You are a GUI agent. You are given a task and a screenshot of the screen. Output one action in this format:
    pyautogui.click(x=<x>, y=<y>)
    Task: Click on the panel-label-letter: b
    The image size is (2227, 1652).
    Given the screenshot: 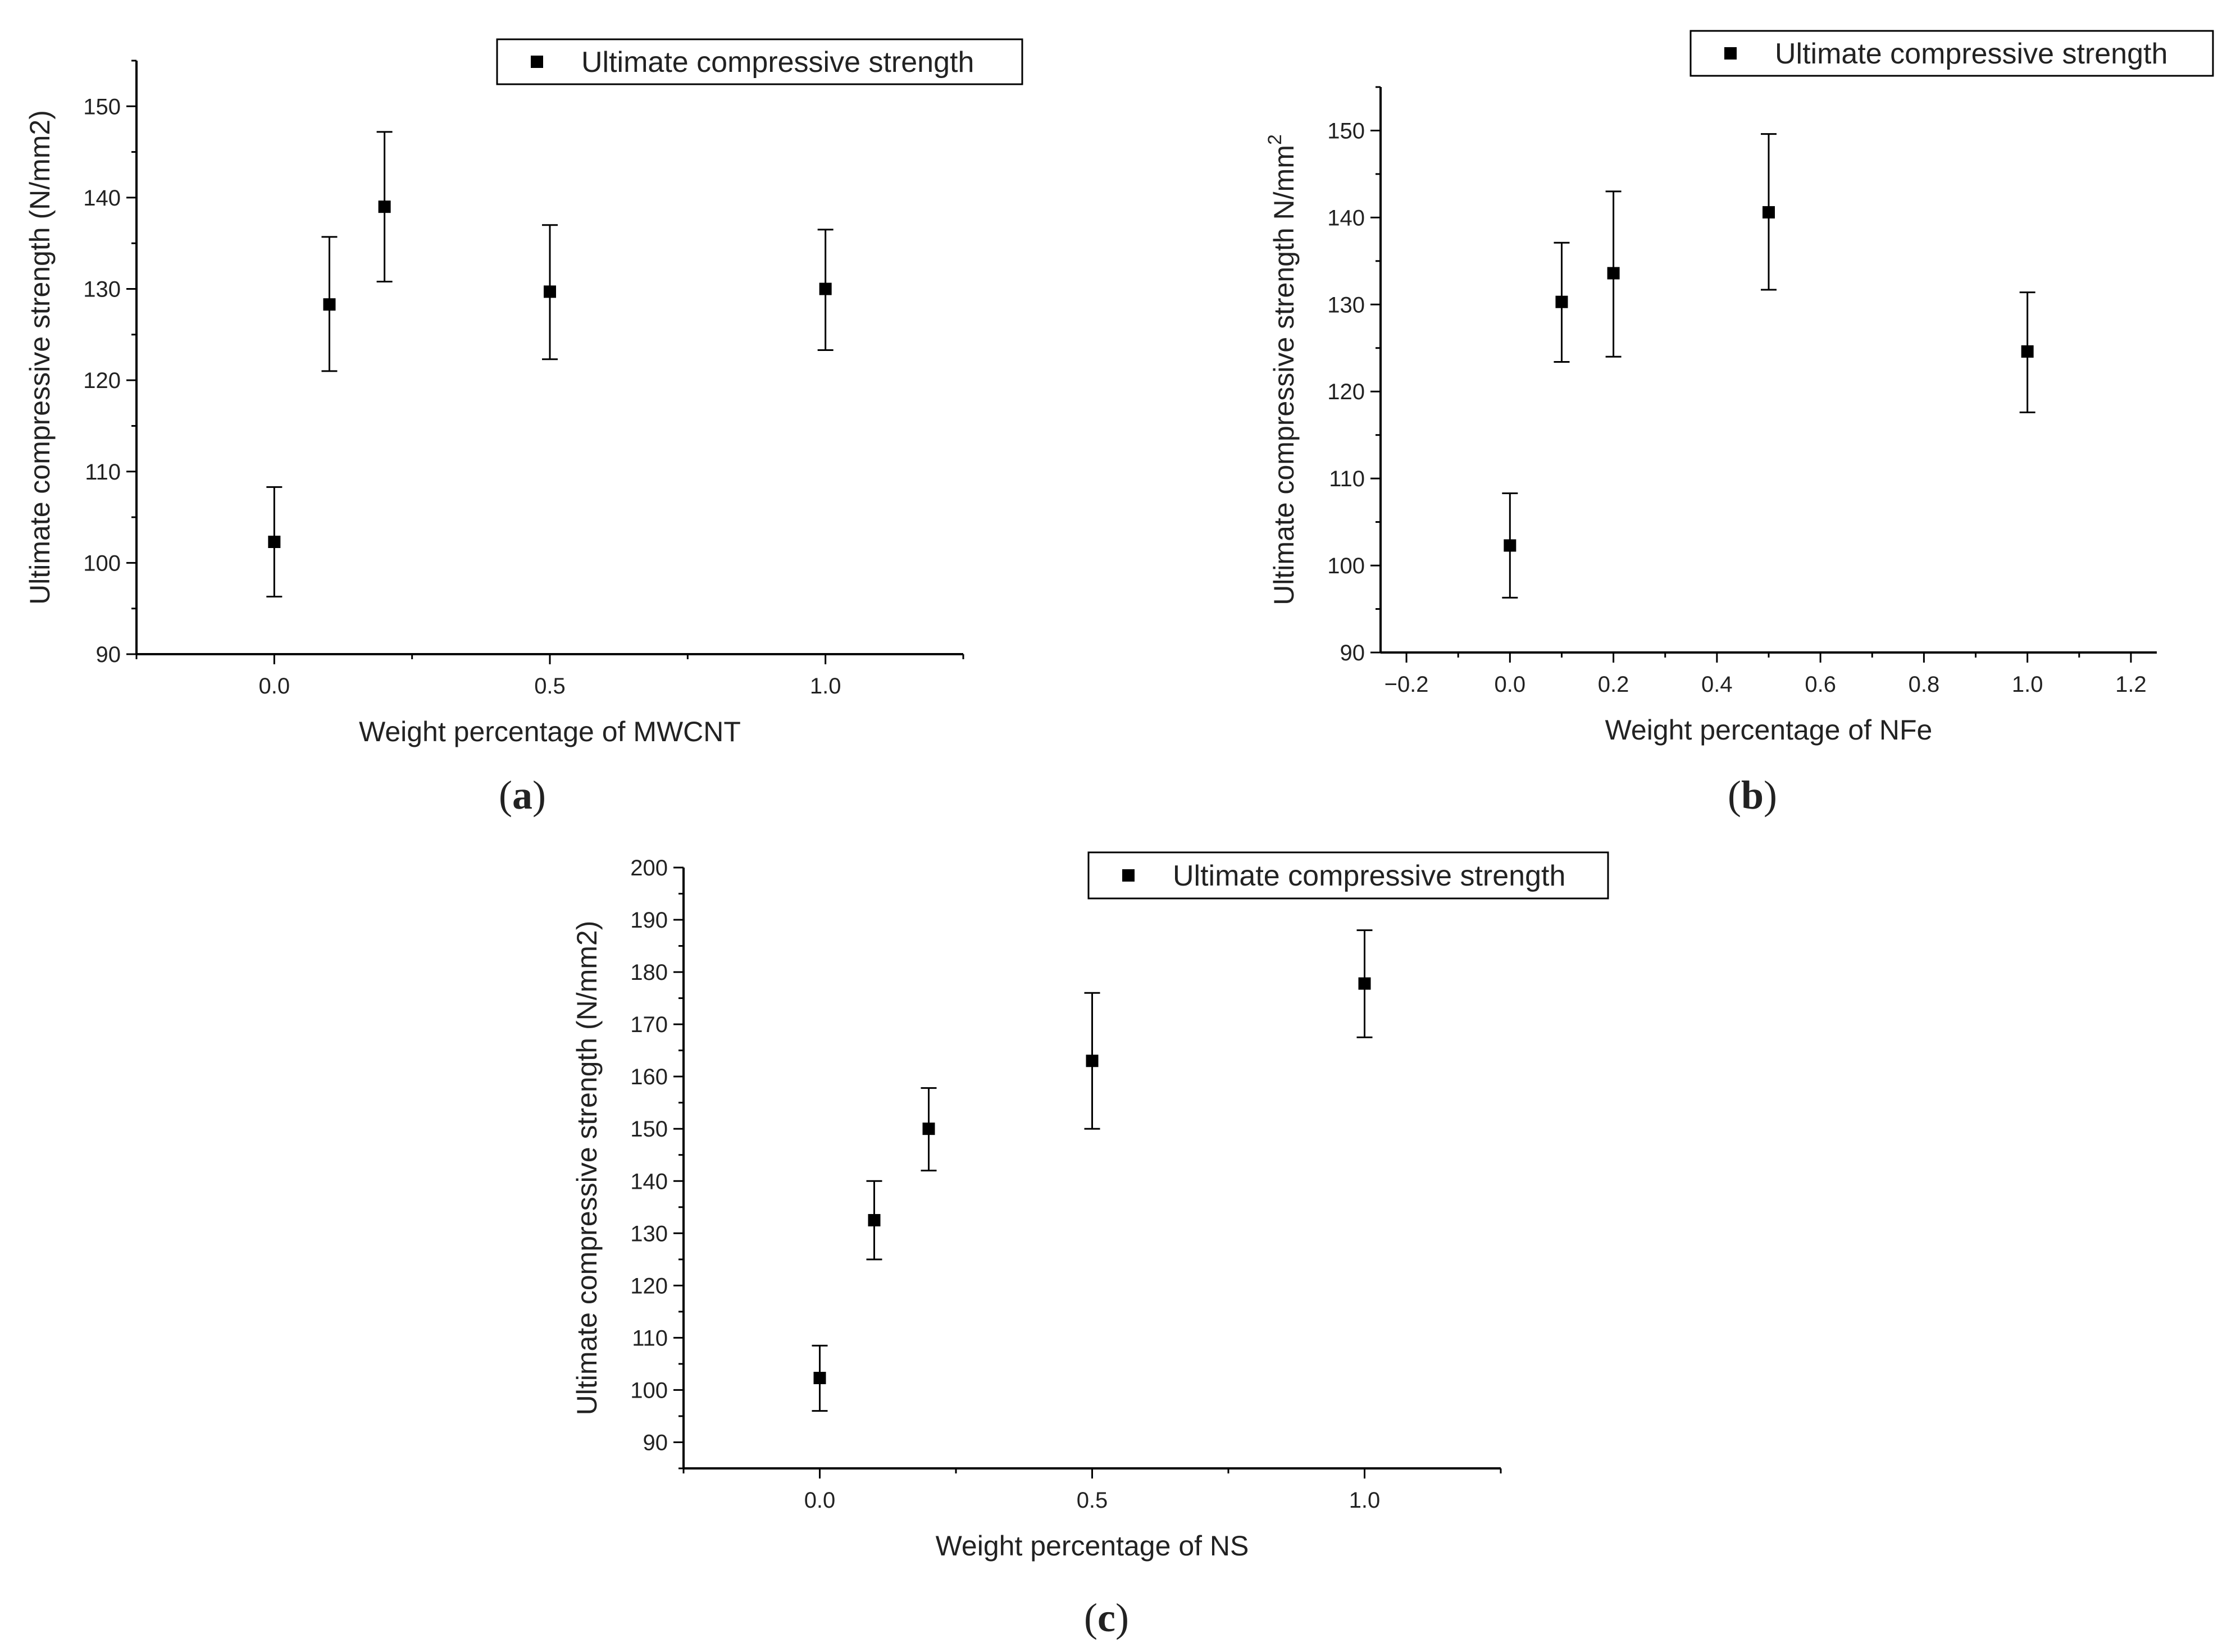 What is the action you would take?
    pyautogui.click(x=1752, y=795)
    